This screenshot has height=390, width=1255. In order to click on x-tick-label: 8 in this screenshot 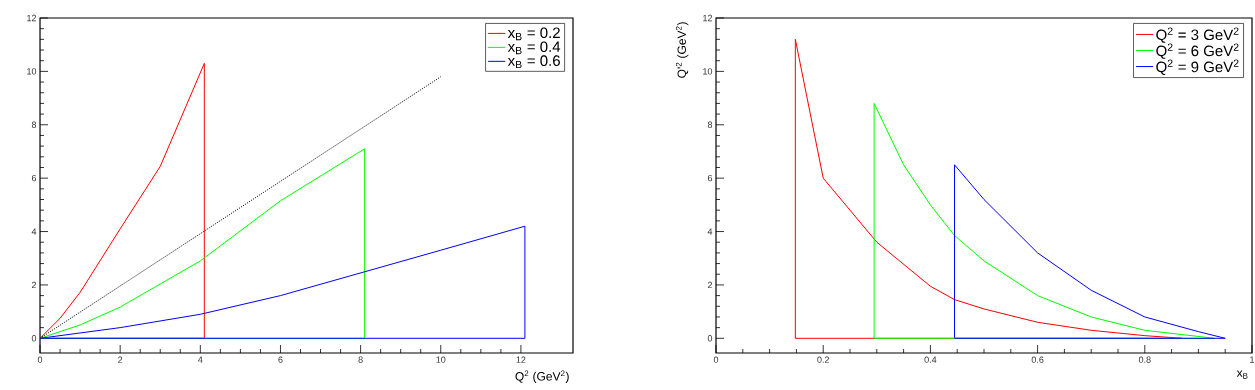, I will do `click(360, 359)`.